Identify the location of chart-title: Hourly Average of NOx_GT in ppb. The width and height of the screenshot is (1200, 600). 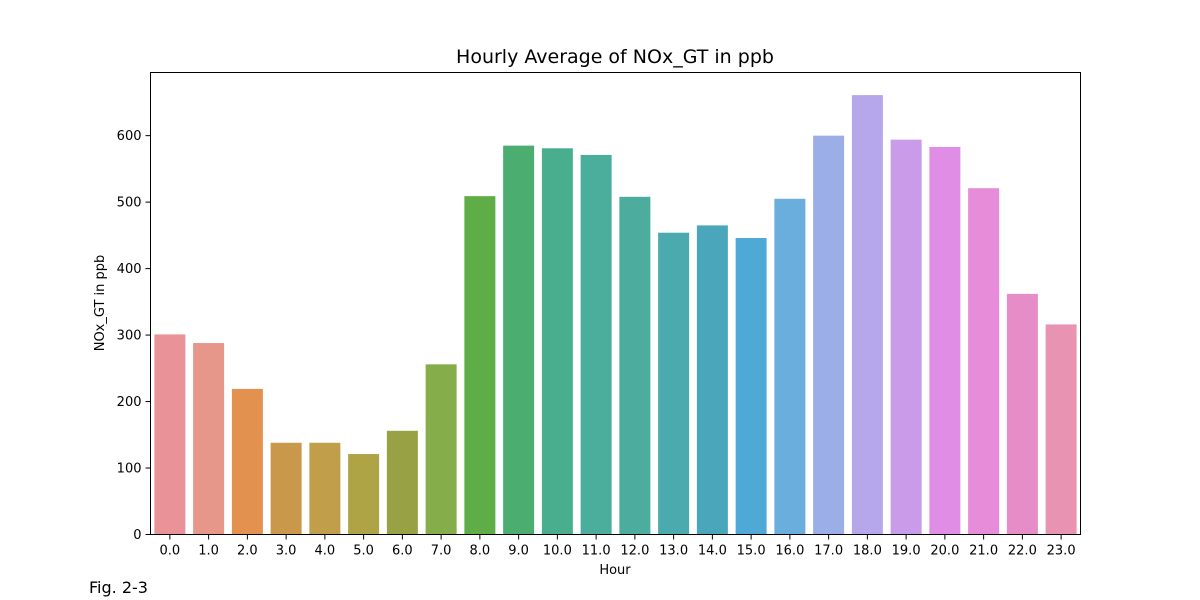
(615, 57).